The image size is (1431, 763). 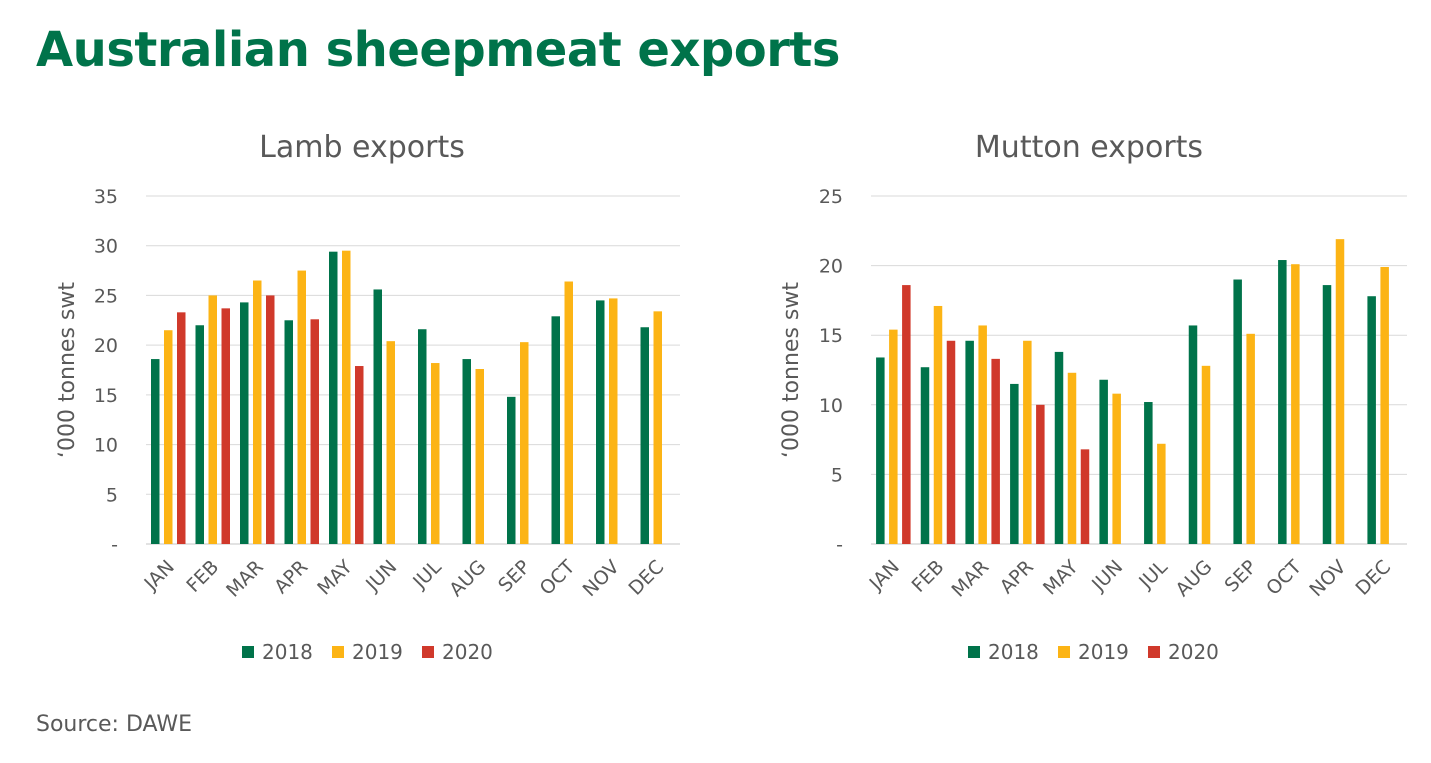 What do you see at coordinates (1013, 652) in the screenshot?
I see `mutton-legend-label-2018: 2018` at bounding box center [1013, 652].